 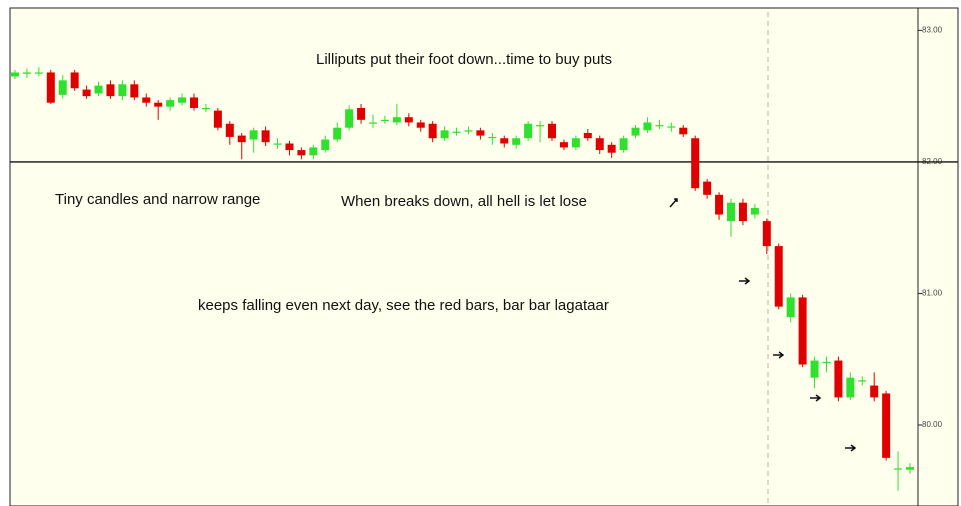 What do you see at coordinates (932, 293) in the screenshot?
I see `y-tick-label: 81.00` at bounding box center [932, 293].